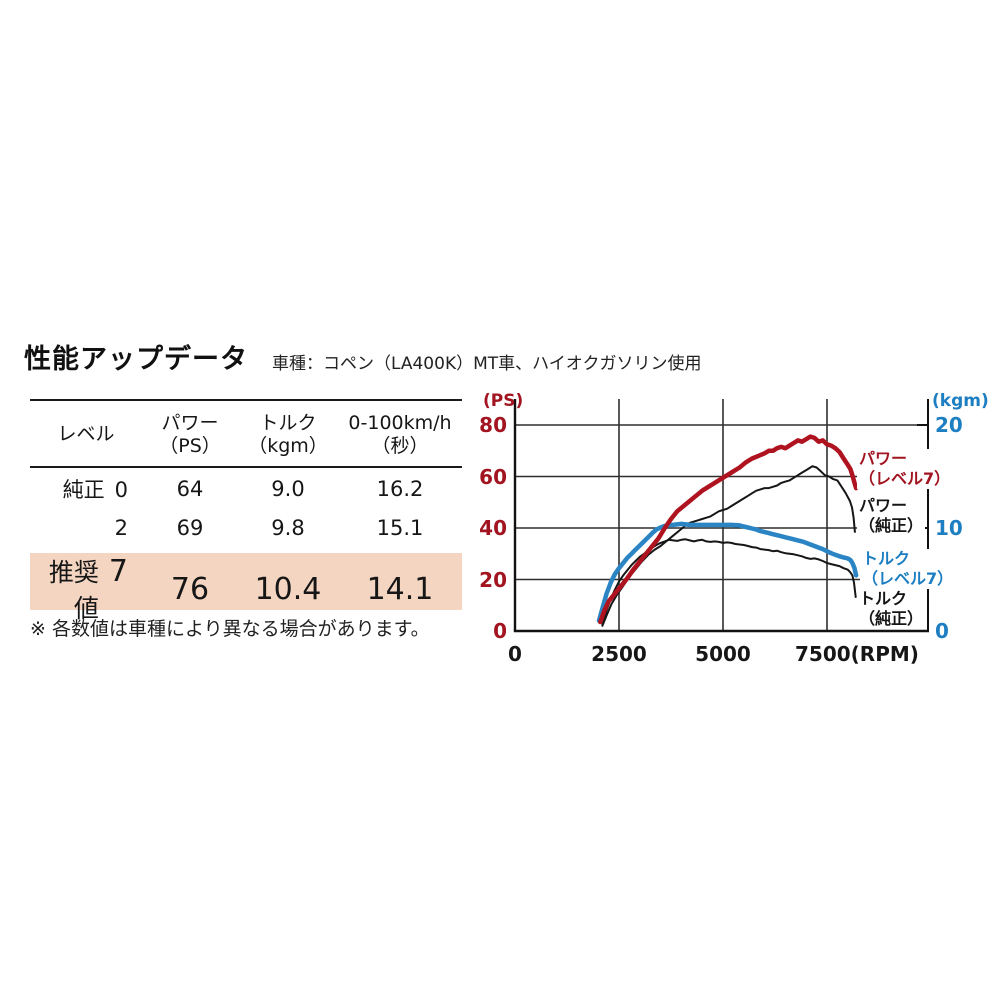 This screenshot has height=1000, width=1000. What do you see at coordinates (619, 654) in the screenshot?
I see `rpm-tick-label: 2500` at bounding box center [619, 654].